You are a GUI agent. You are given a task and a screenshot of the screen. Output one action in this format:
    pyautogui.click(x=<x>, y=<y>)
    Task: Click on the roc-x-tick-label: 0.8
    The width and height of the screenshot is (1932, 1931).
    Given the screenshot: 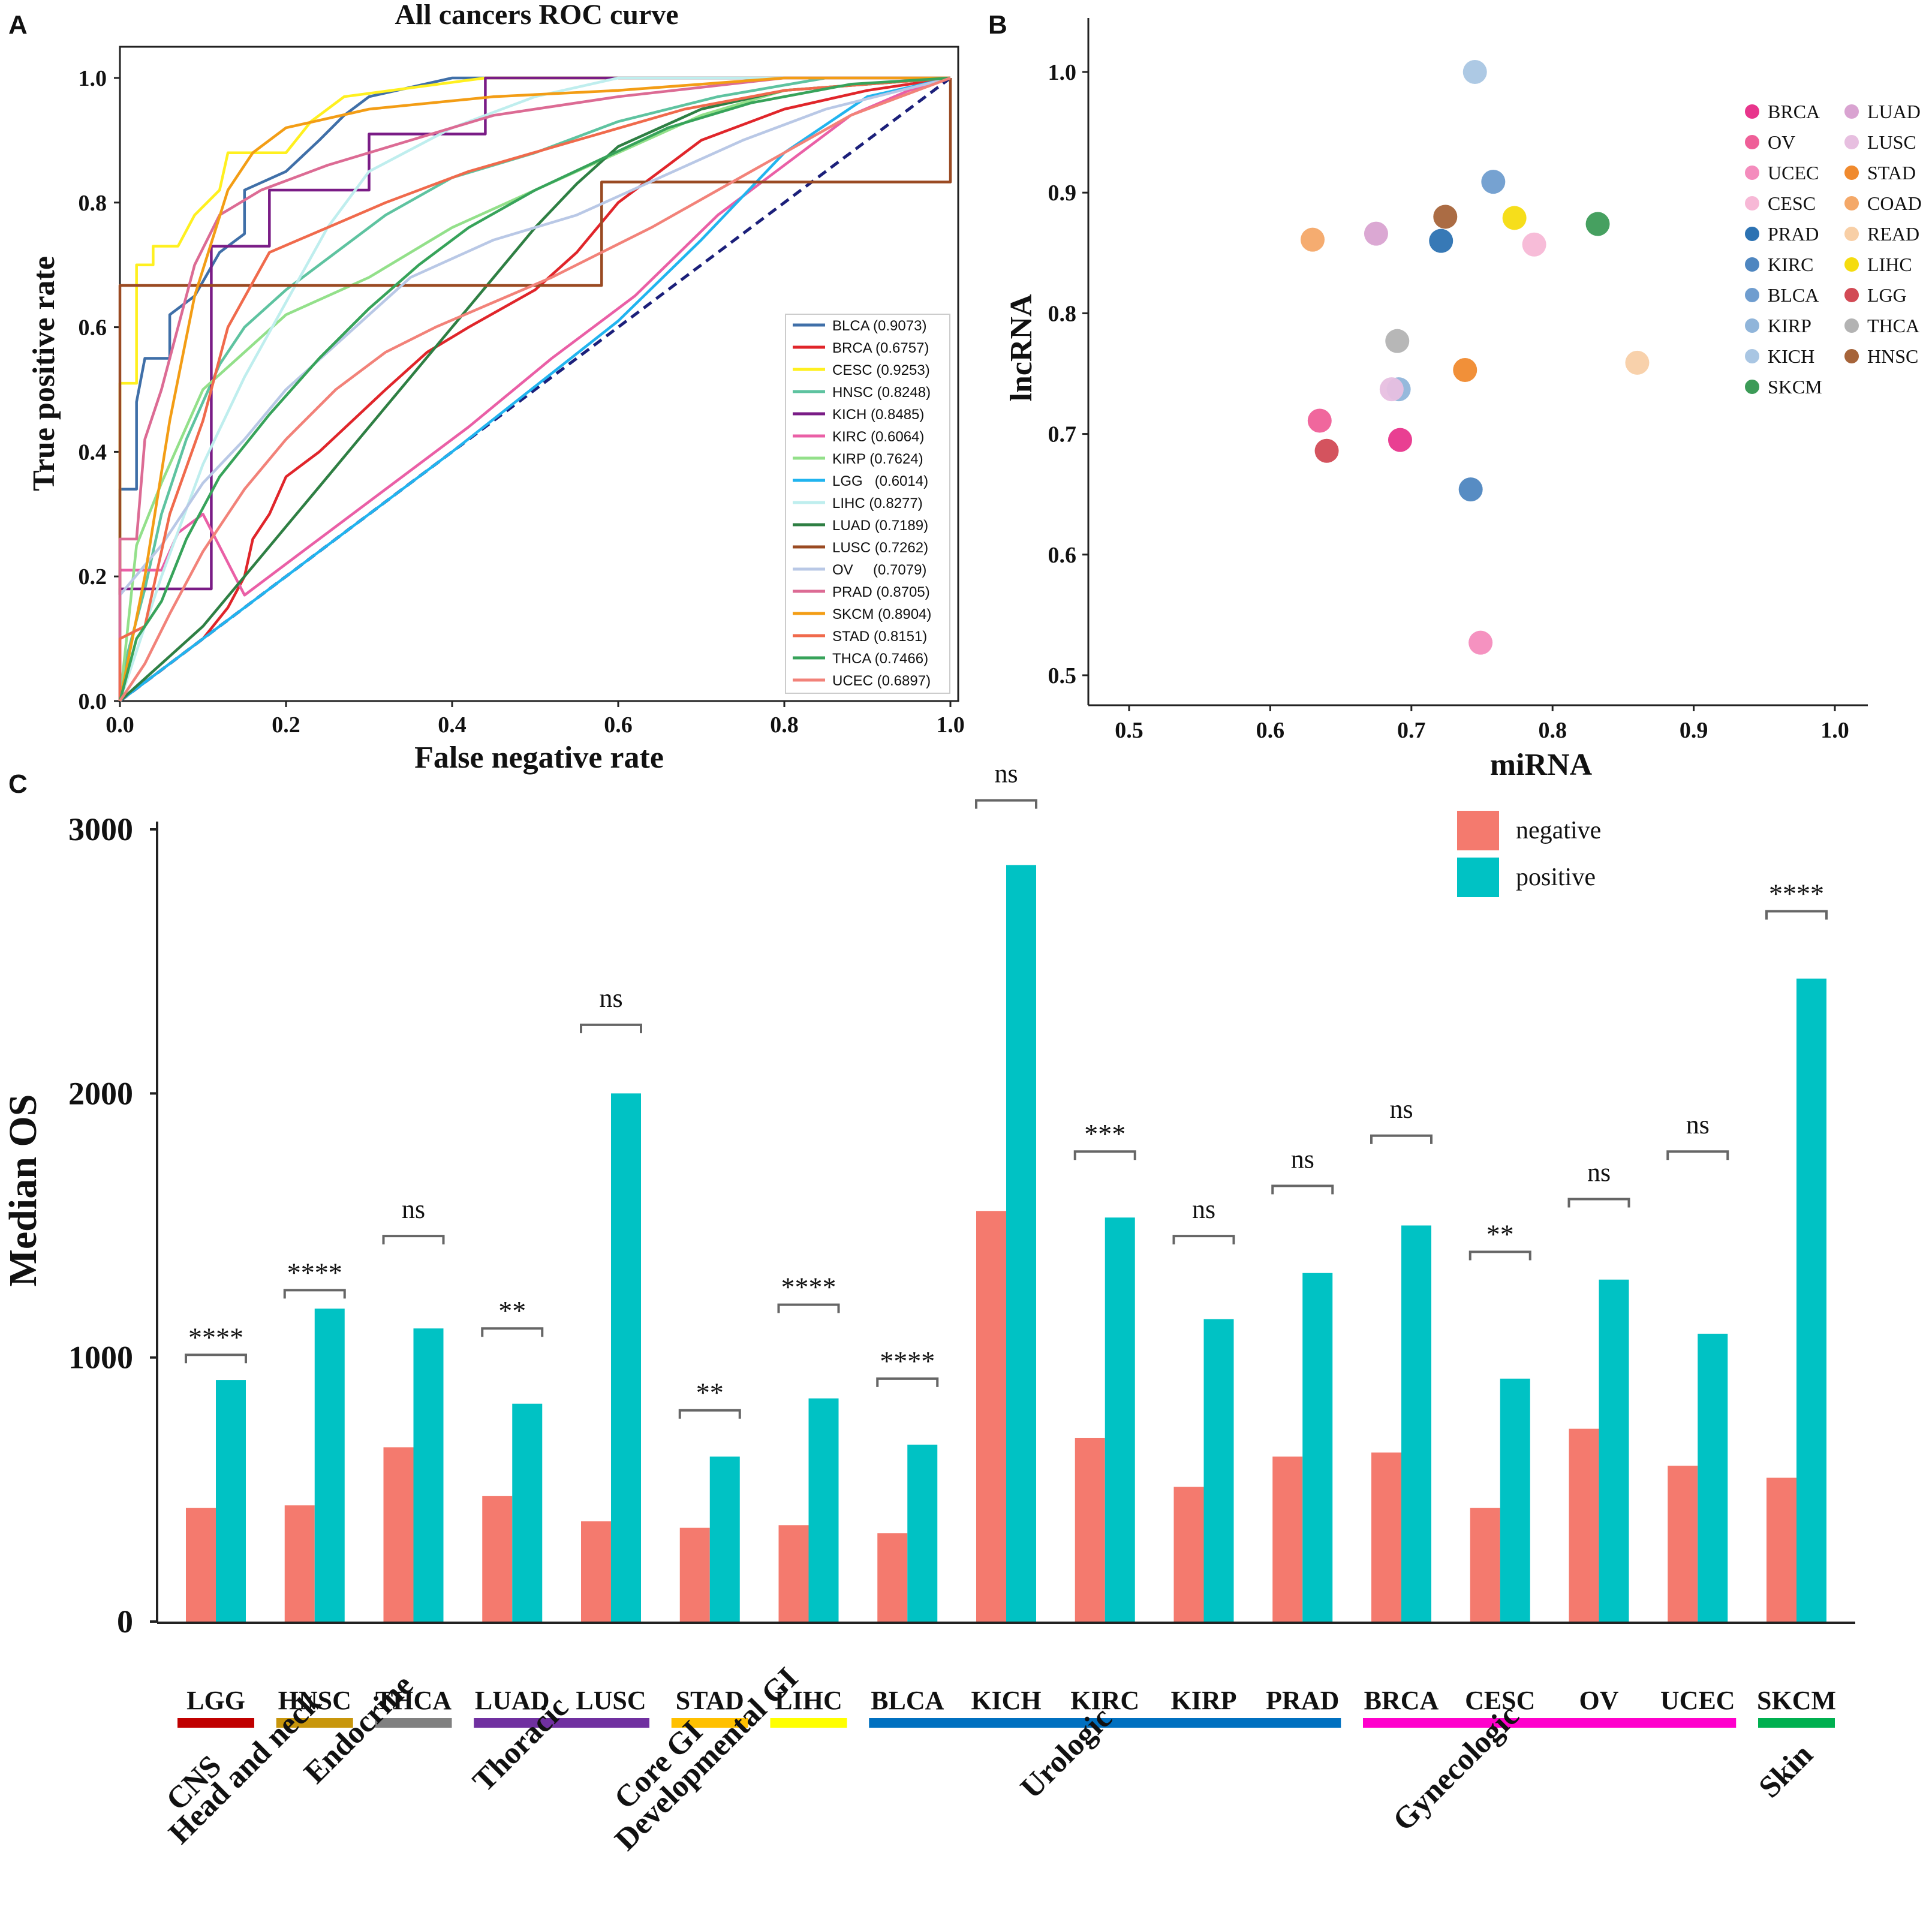 What is the action you would take?
    pyautogui.click(x=785, y=725)
    